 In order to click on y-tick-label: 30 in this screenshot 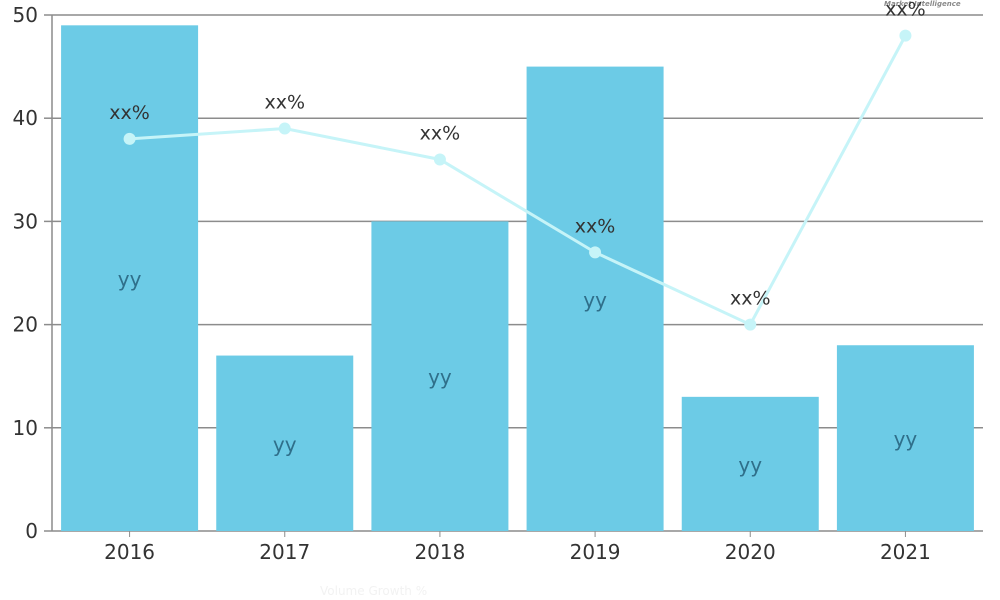, I will do `click(25, 221)`.